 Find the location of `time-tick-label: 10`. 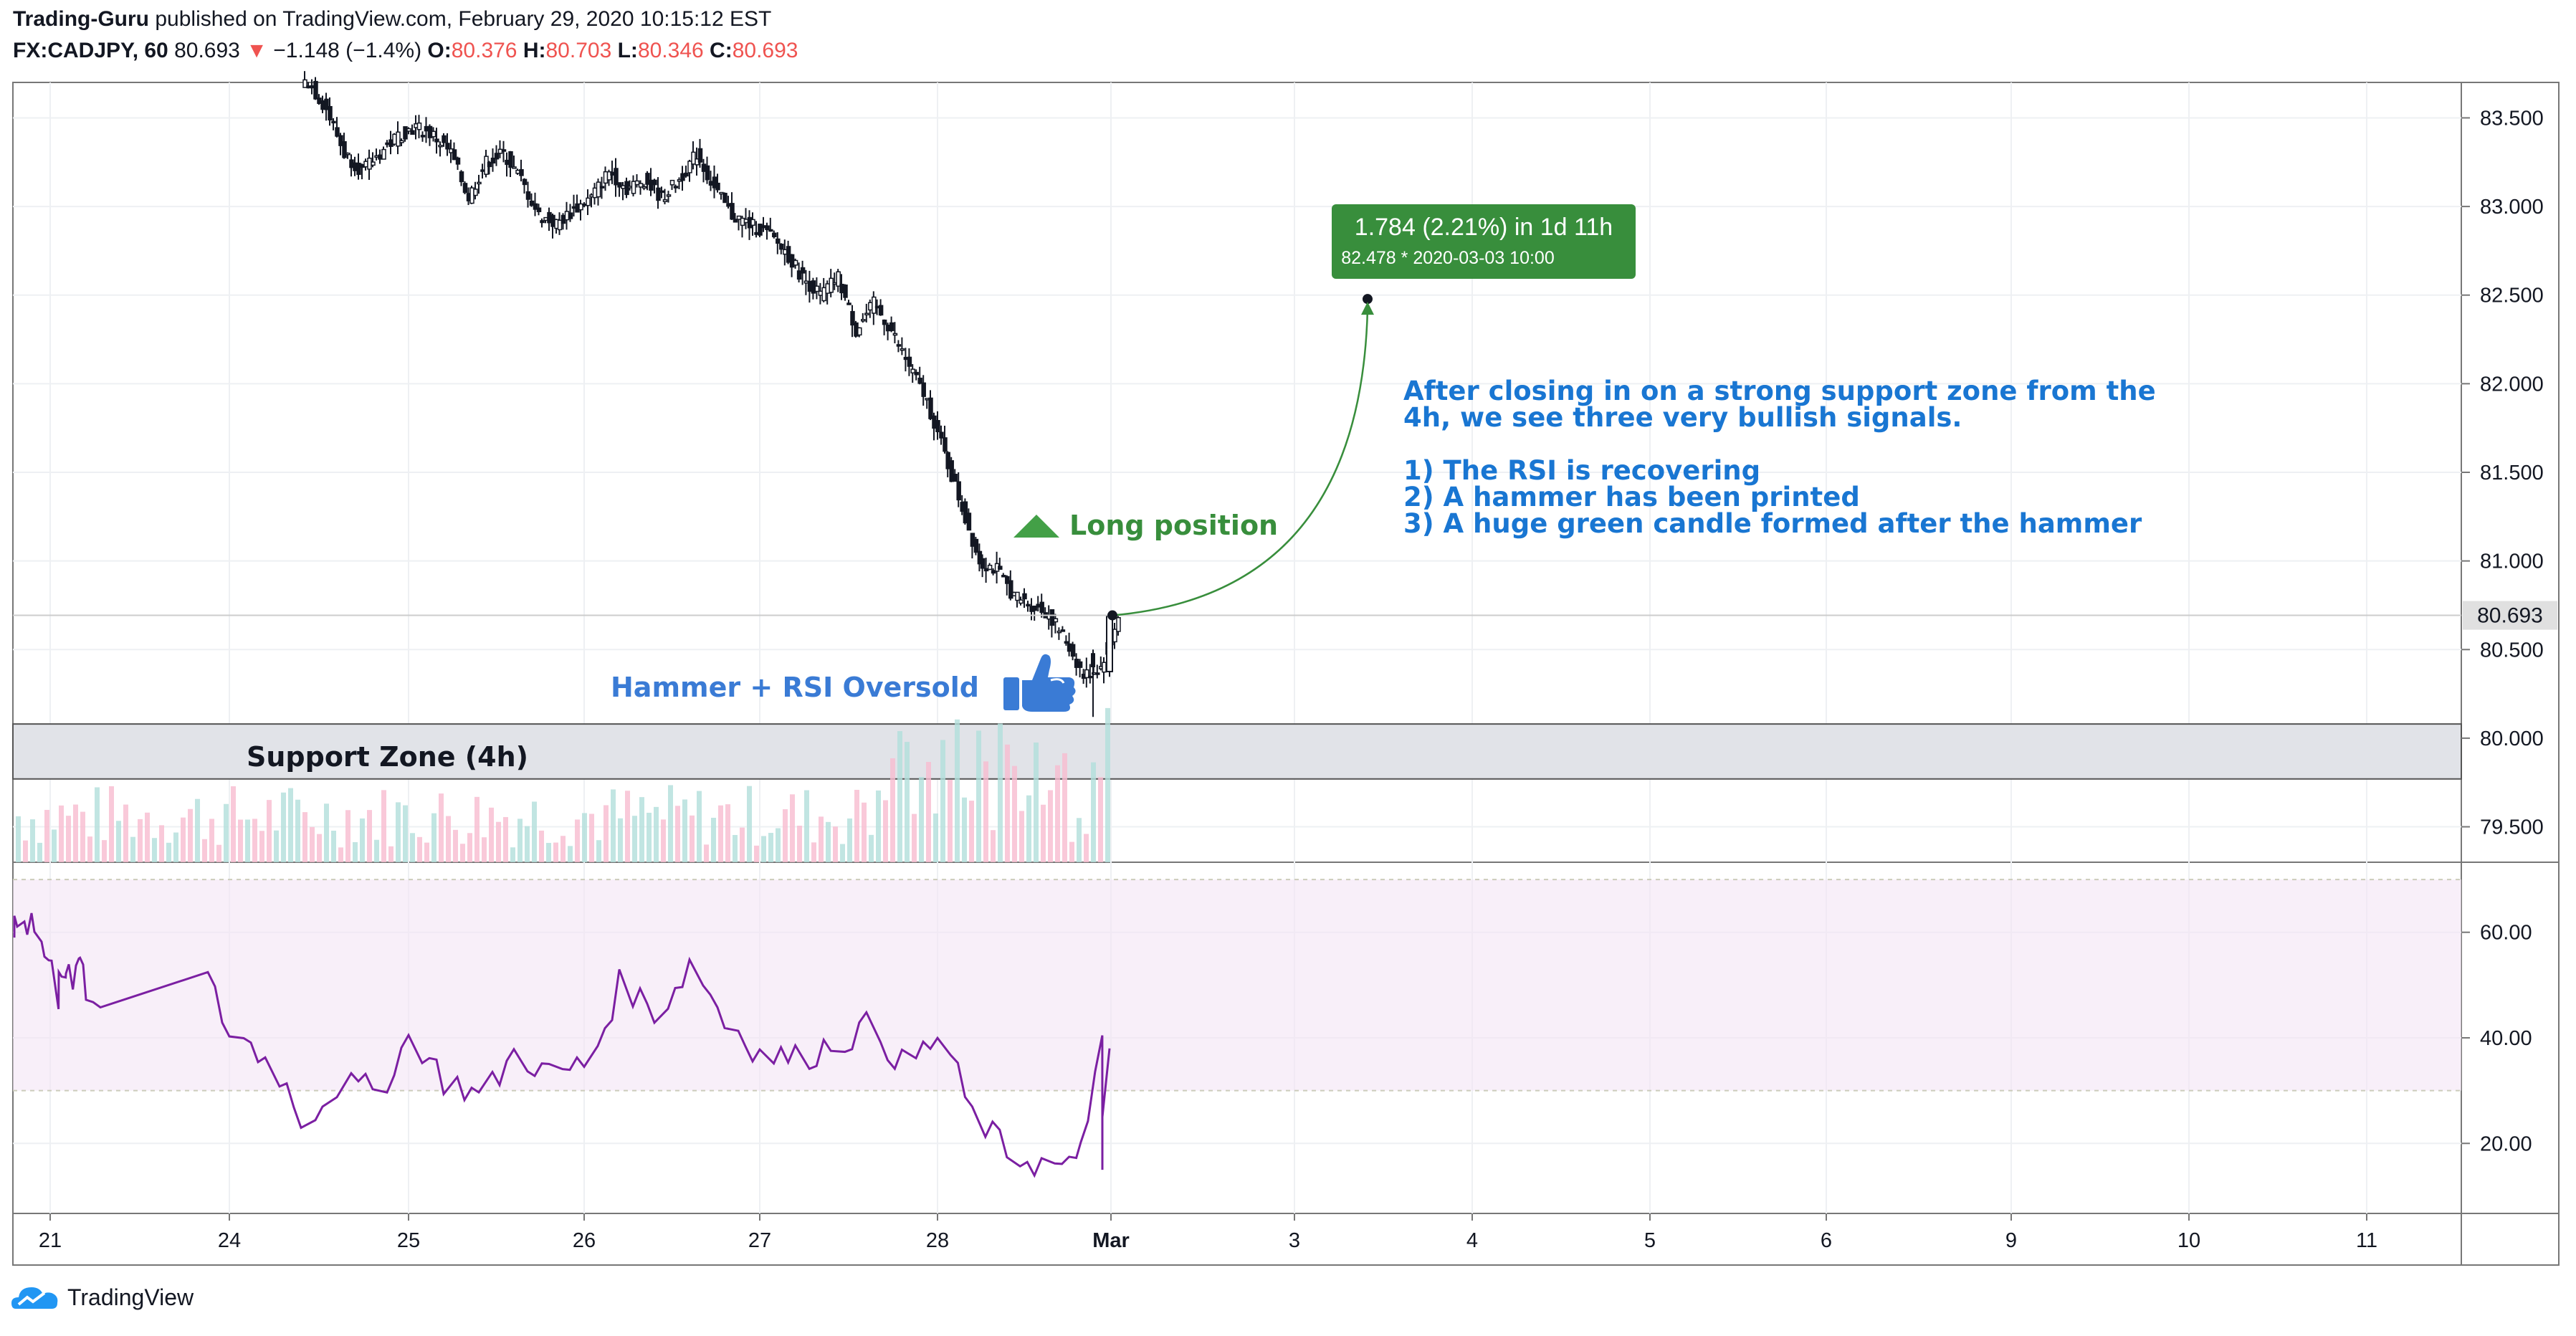

time-tick-label: 10 is located at coordinates (2188, 1241).